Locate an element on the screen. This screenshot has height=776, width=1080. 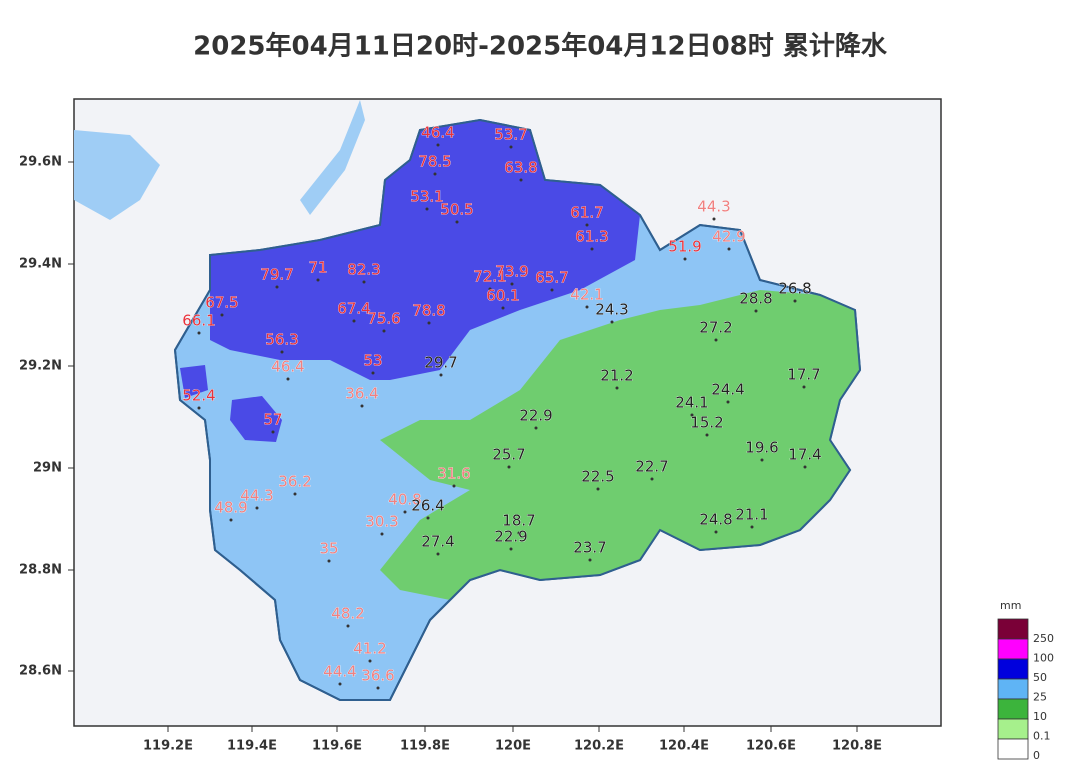
station-value: 57 is located at coordinates (272, 420).